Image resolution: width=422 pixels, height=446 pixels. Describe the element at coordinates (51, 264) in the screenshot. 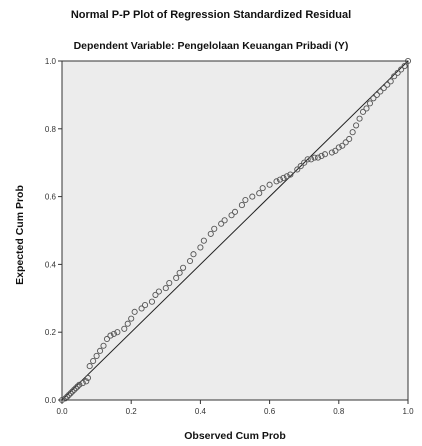

I see `y-tick-label: 0.4` at that location.